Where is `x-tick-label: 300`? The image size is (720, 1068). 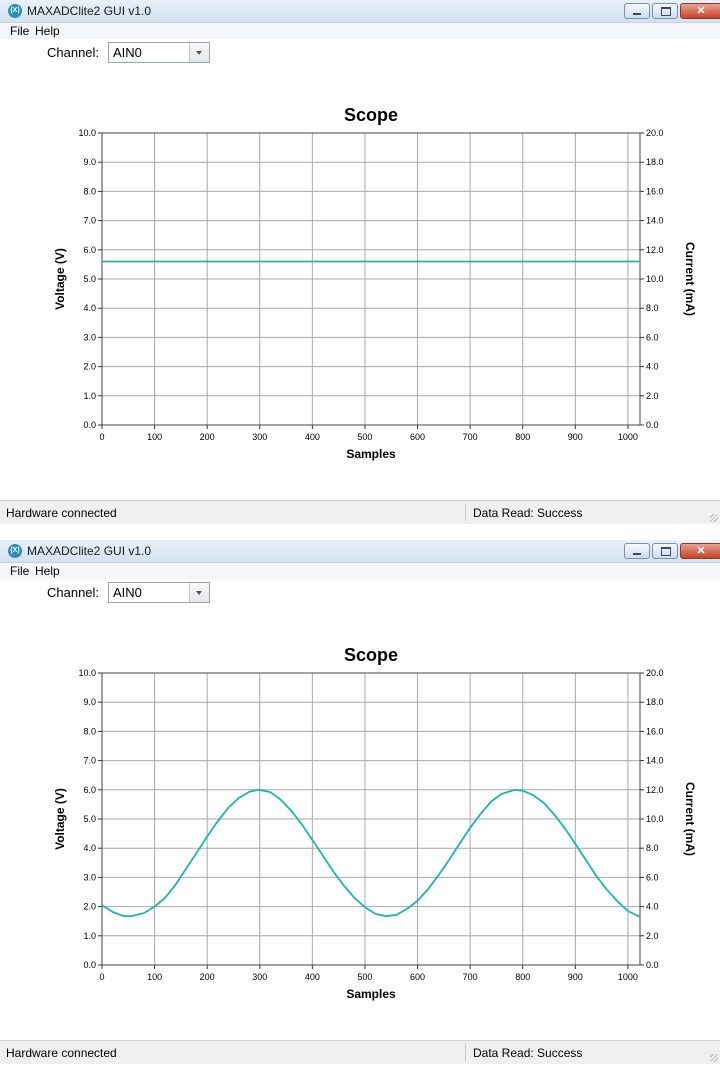
x-tick-label: 300 is located at coordinates (259, 977).